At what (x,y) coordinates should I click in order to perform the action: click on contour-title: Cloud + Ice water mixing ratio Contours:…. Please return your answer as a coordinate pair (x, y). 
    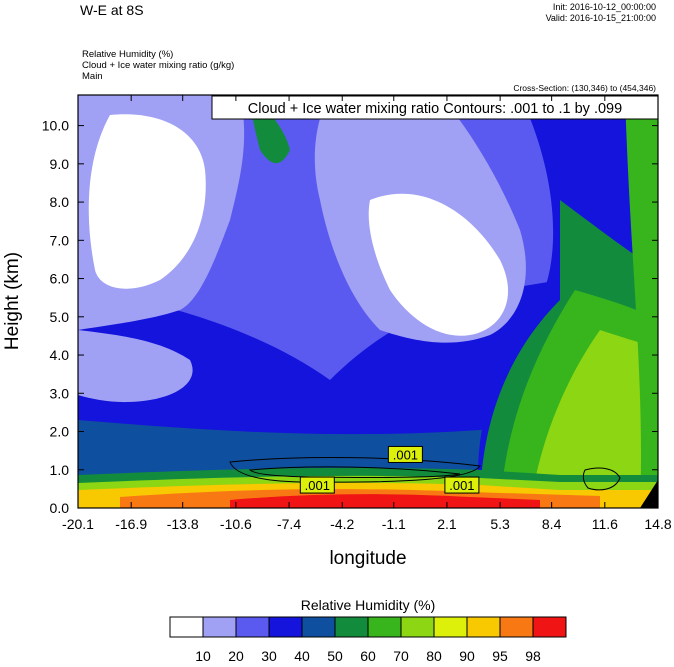
    Looking at the image, I should click on (435, 109).